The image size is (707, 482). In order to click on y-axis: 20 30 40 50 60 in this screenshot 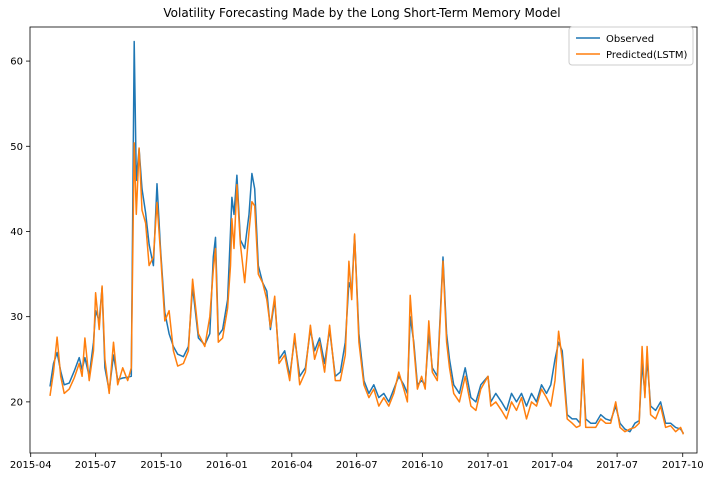, I will do `click(20, 232)`.